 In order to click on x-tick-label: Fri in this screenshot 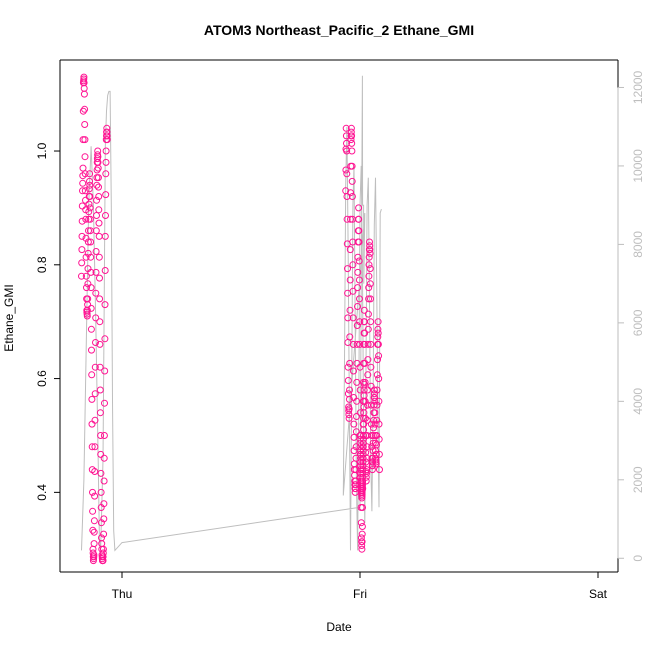, I will do `click(360, 594)`.